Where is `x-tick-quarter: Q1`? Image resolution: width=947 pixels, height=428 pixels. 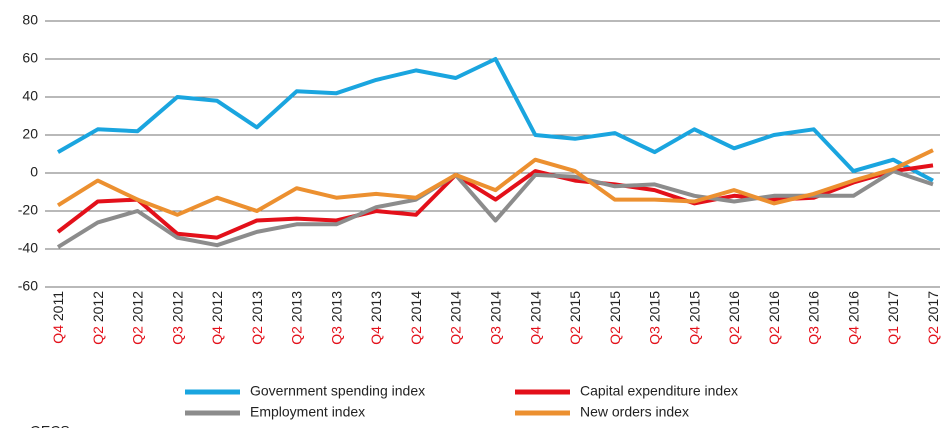
x-tick-quarter: Q1 is located at coordinates (893, 335).